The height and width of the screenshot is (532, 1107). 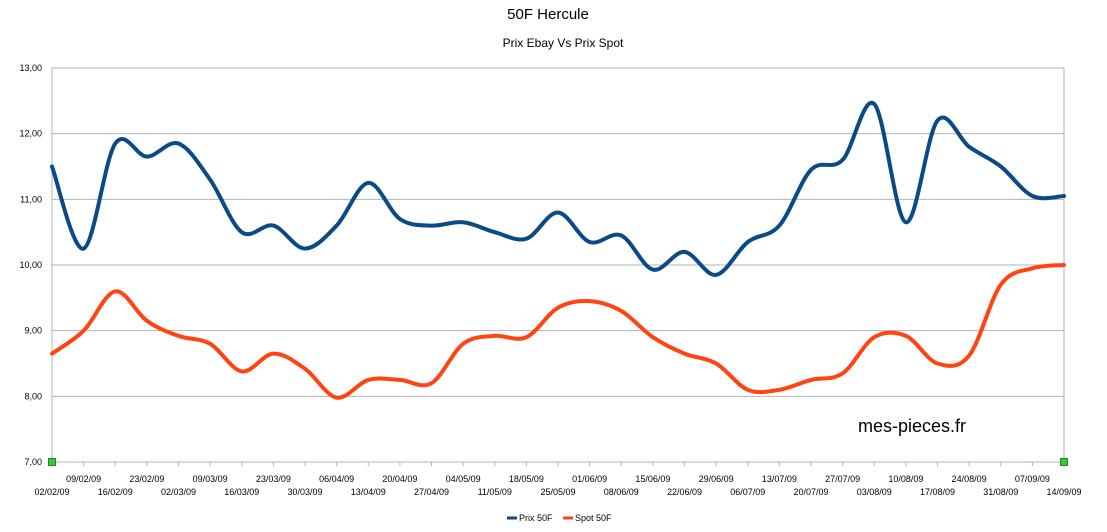 What do you see at coordinates (557, 492) in the screenshot?
I see `x-tick-label: 25/05/09` at bounding box center [557, 492].